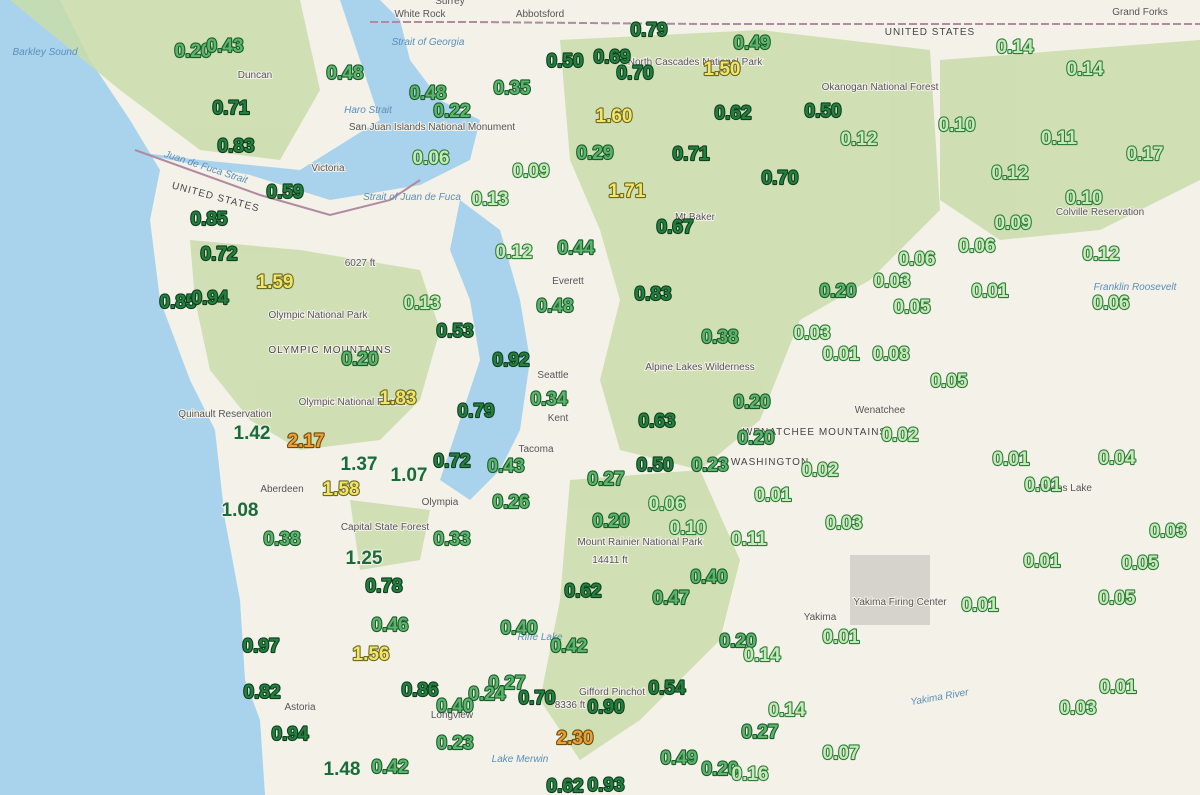 Image resolution: width=1200 pixels, height=795 pixels. I want to click on precip-value: 0.26, so click(511, 502).